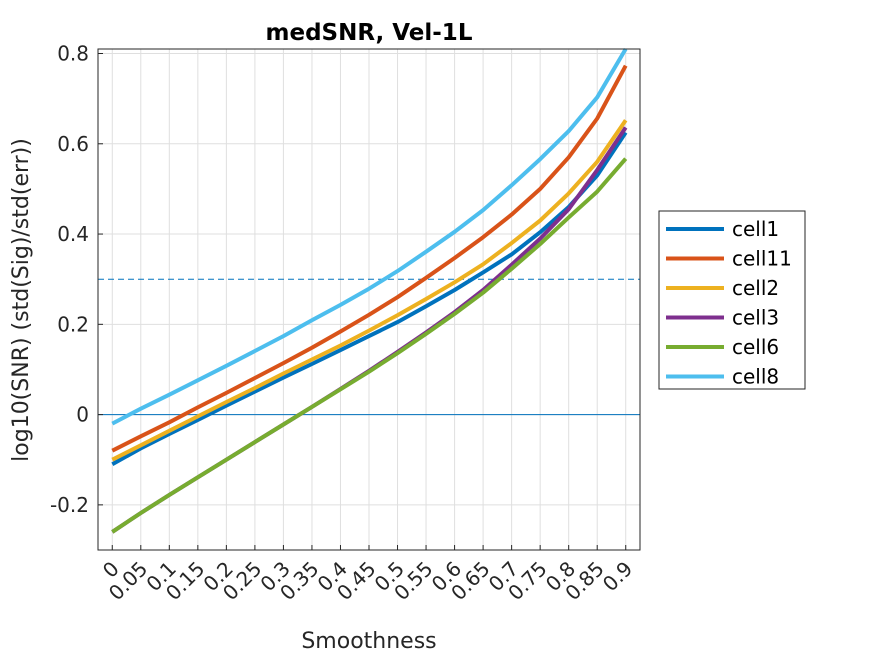 The image size is (875, 656). What do you see at coordinates (762, 259) in the screenshot?
I see `legend-label-cell11: cell11` at bounding box center [762, 259].